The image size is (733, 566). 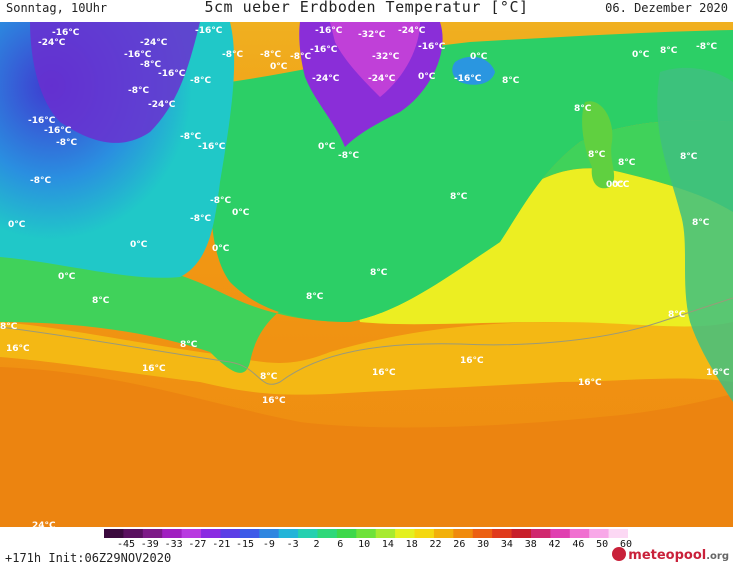 I want to click on colorbar-tick-label: 14, so click(x=387, y=544).